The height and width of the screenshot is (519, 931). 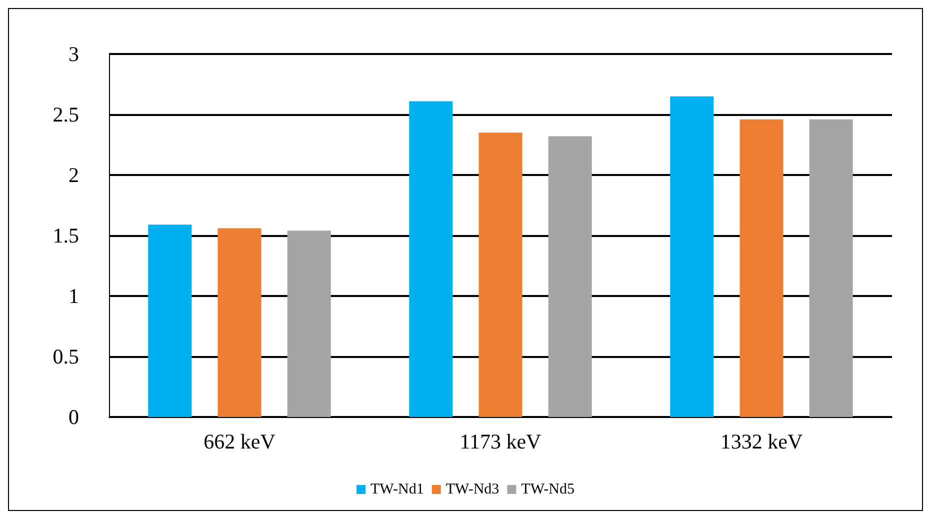 What do you see at coordinates (65, 236) in the screenshot?
I see `y-tick-label: 1.5` at bounding box center [65, 236].